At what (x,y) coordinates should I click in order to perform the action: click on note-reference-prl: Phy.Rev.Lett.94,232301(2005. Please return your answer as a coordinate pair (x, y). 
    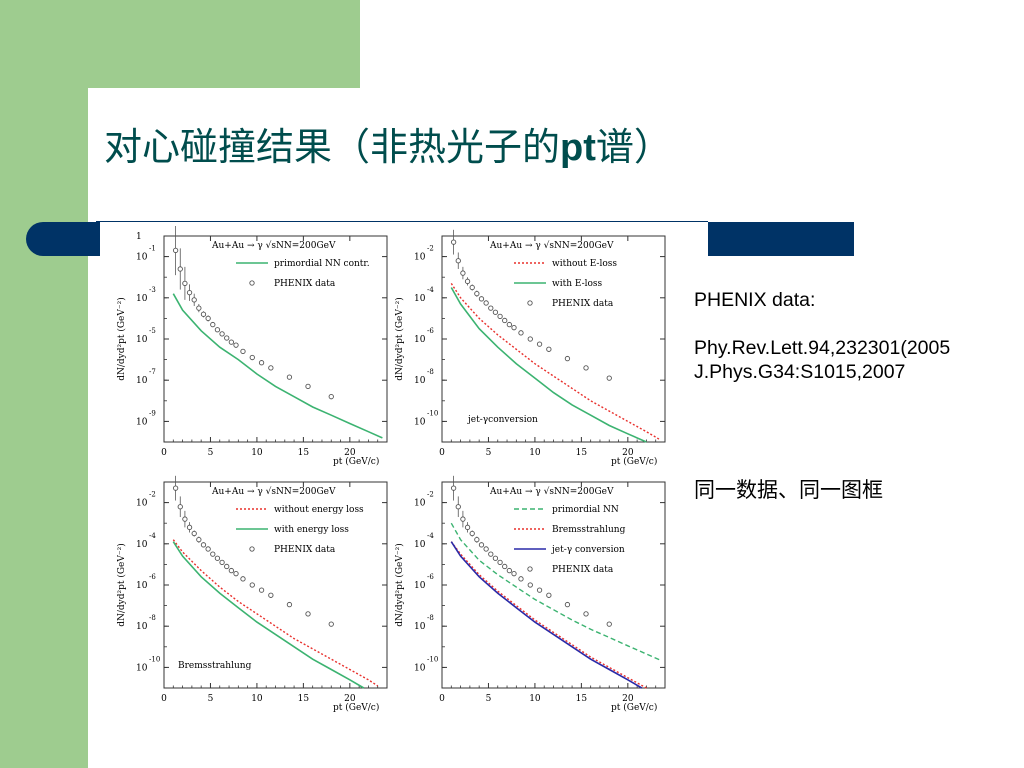
    Looking at the image, I should click on (822, 348).